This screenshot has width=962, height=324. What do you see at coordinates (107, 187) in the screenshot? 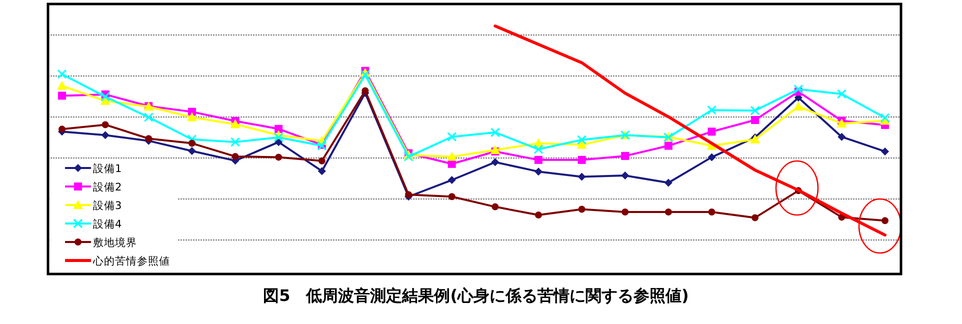
I see `legend-label: 設備2` at bounding box center [107, 187].